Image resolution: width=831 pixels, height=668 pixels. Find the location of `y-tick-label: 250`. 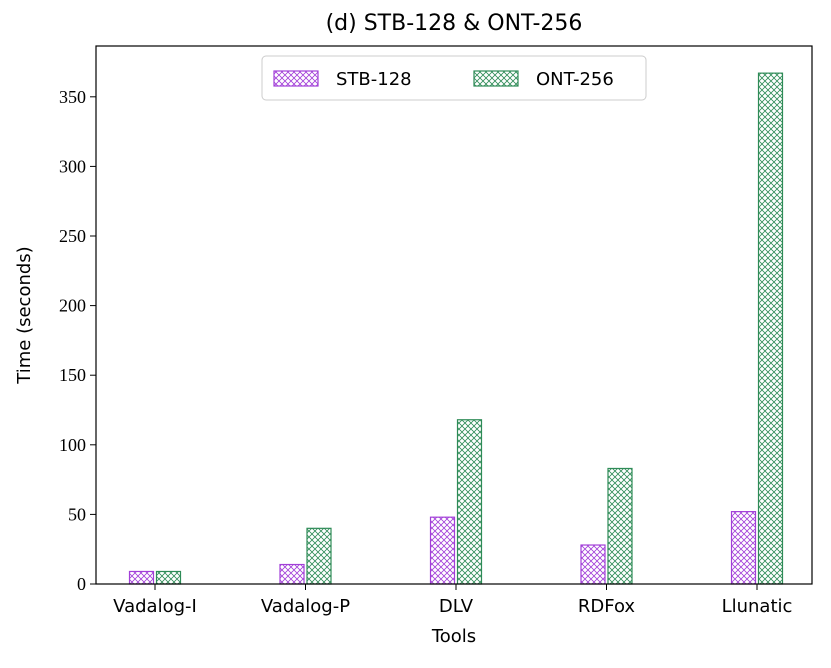

y-tick-label: 250 is located at coordinates (72, 236).